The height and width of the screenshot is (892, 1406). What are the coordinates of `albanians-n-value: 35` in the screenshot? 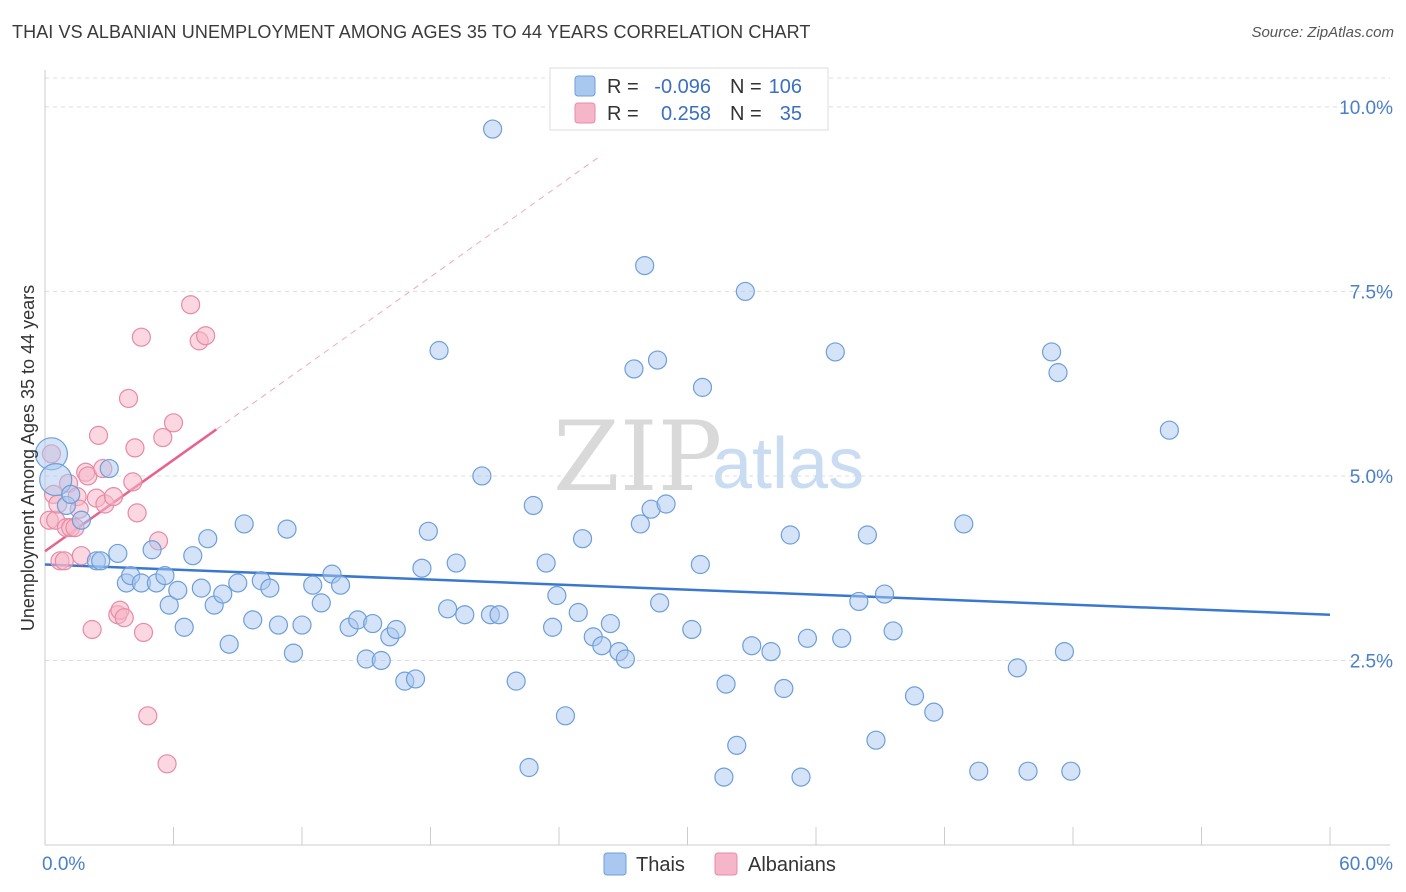 It's located at (791, 114).